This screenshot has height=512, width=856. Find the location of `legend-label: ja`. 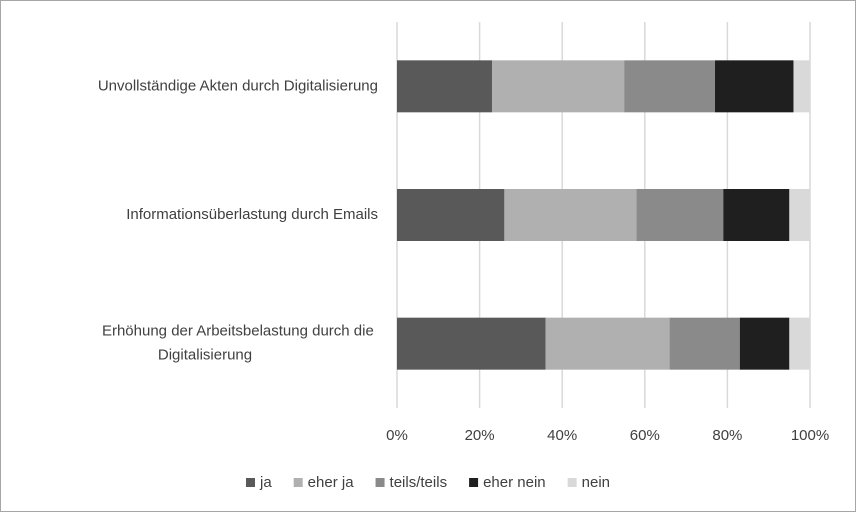

legend-label: ja is located at coordinates (265, 482).